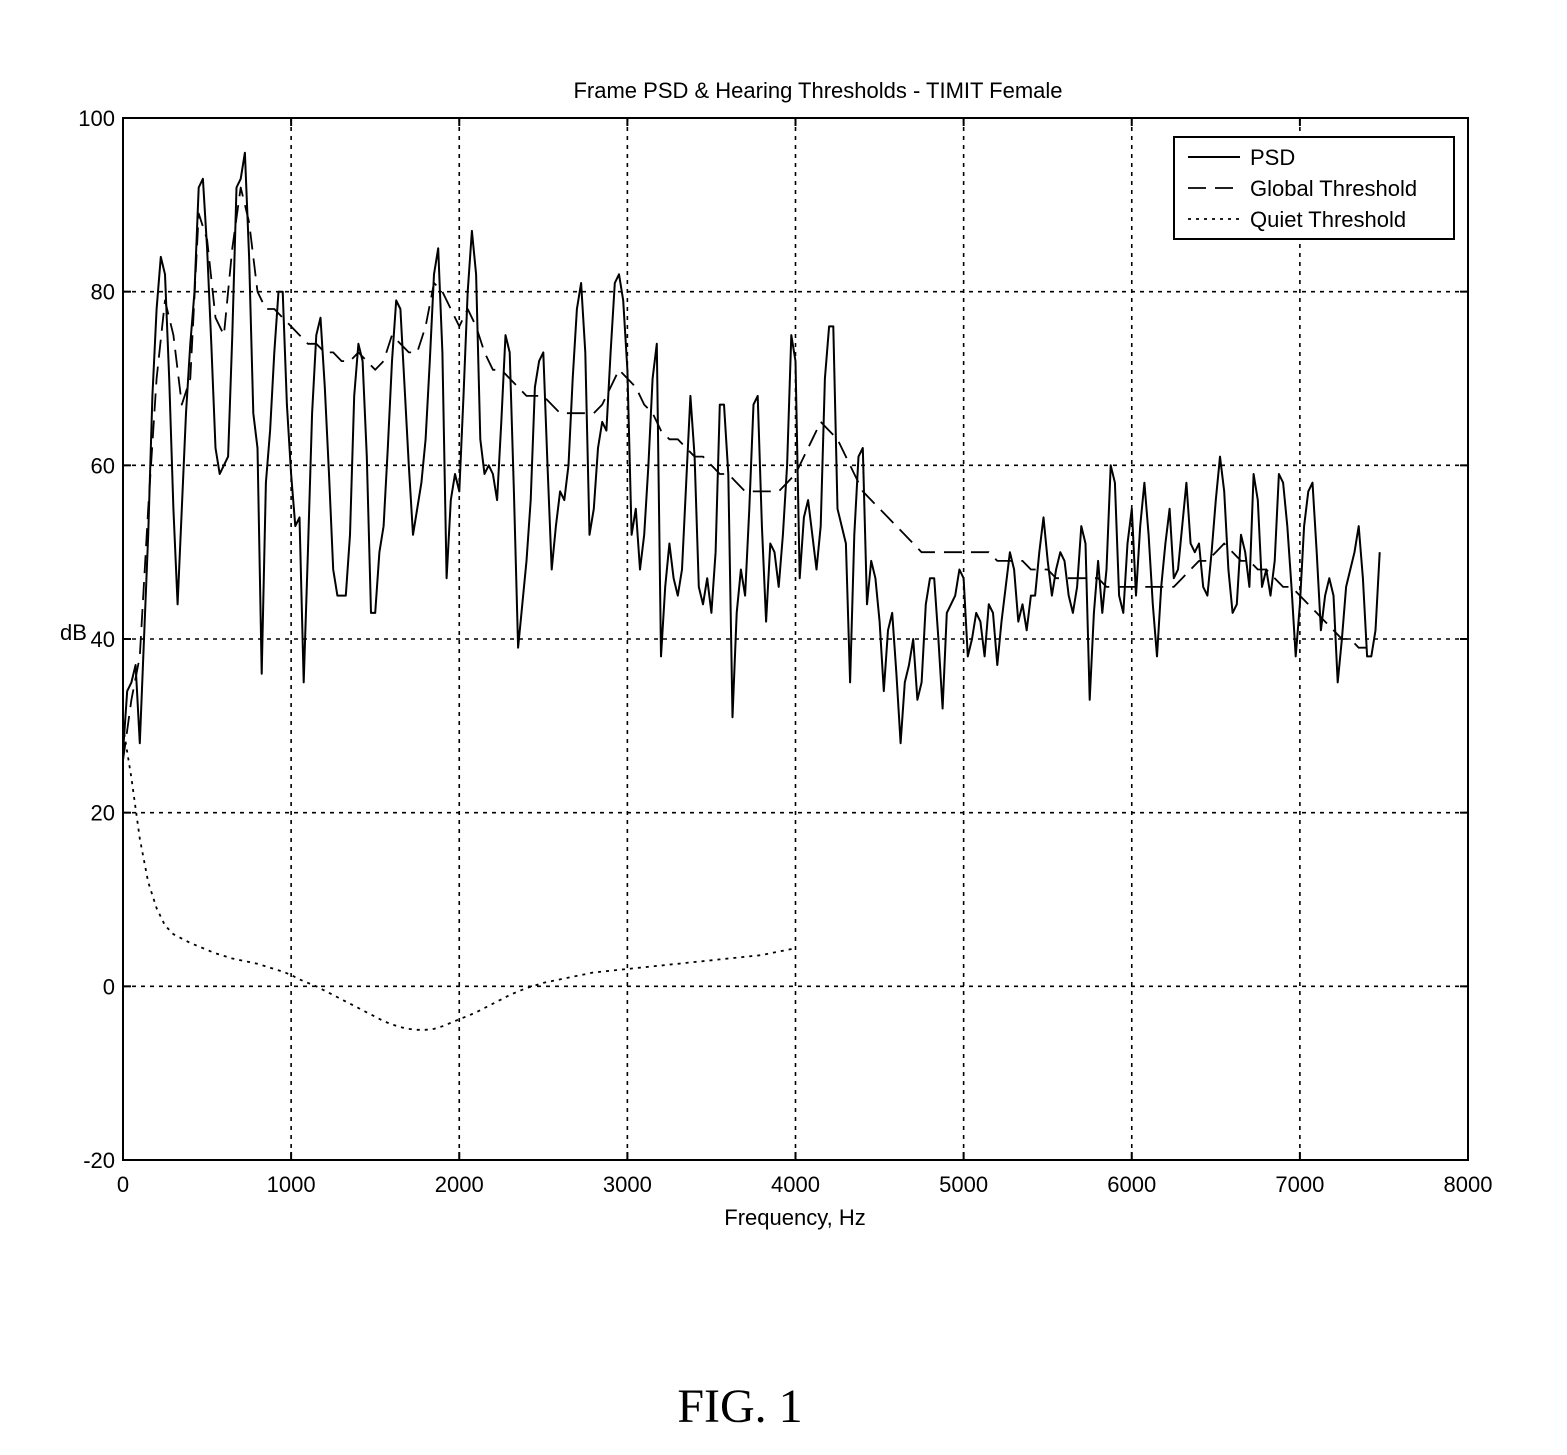 The width and height of the screenshot is (1567, 1455). Describe the element at coordinates (1468, 1184) in the screenshot. I see `x-tick-label: 8000` at that location.